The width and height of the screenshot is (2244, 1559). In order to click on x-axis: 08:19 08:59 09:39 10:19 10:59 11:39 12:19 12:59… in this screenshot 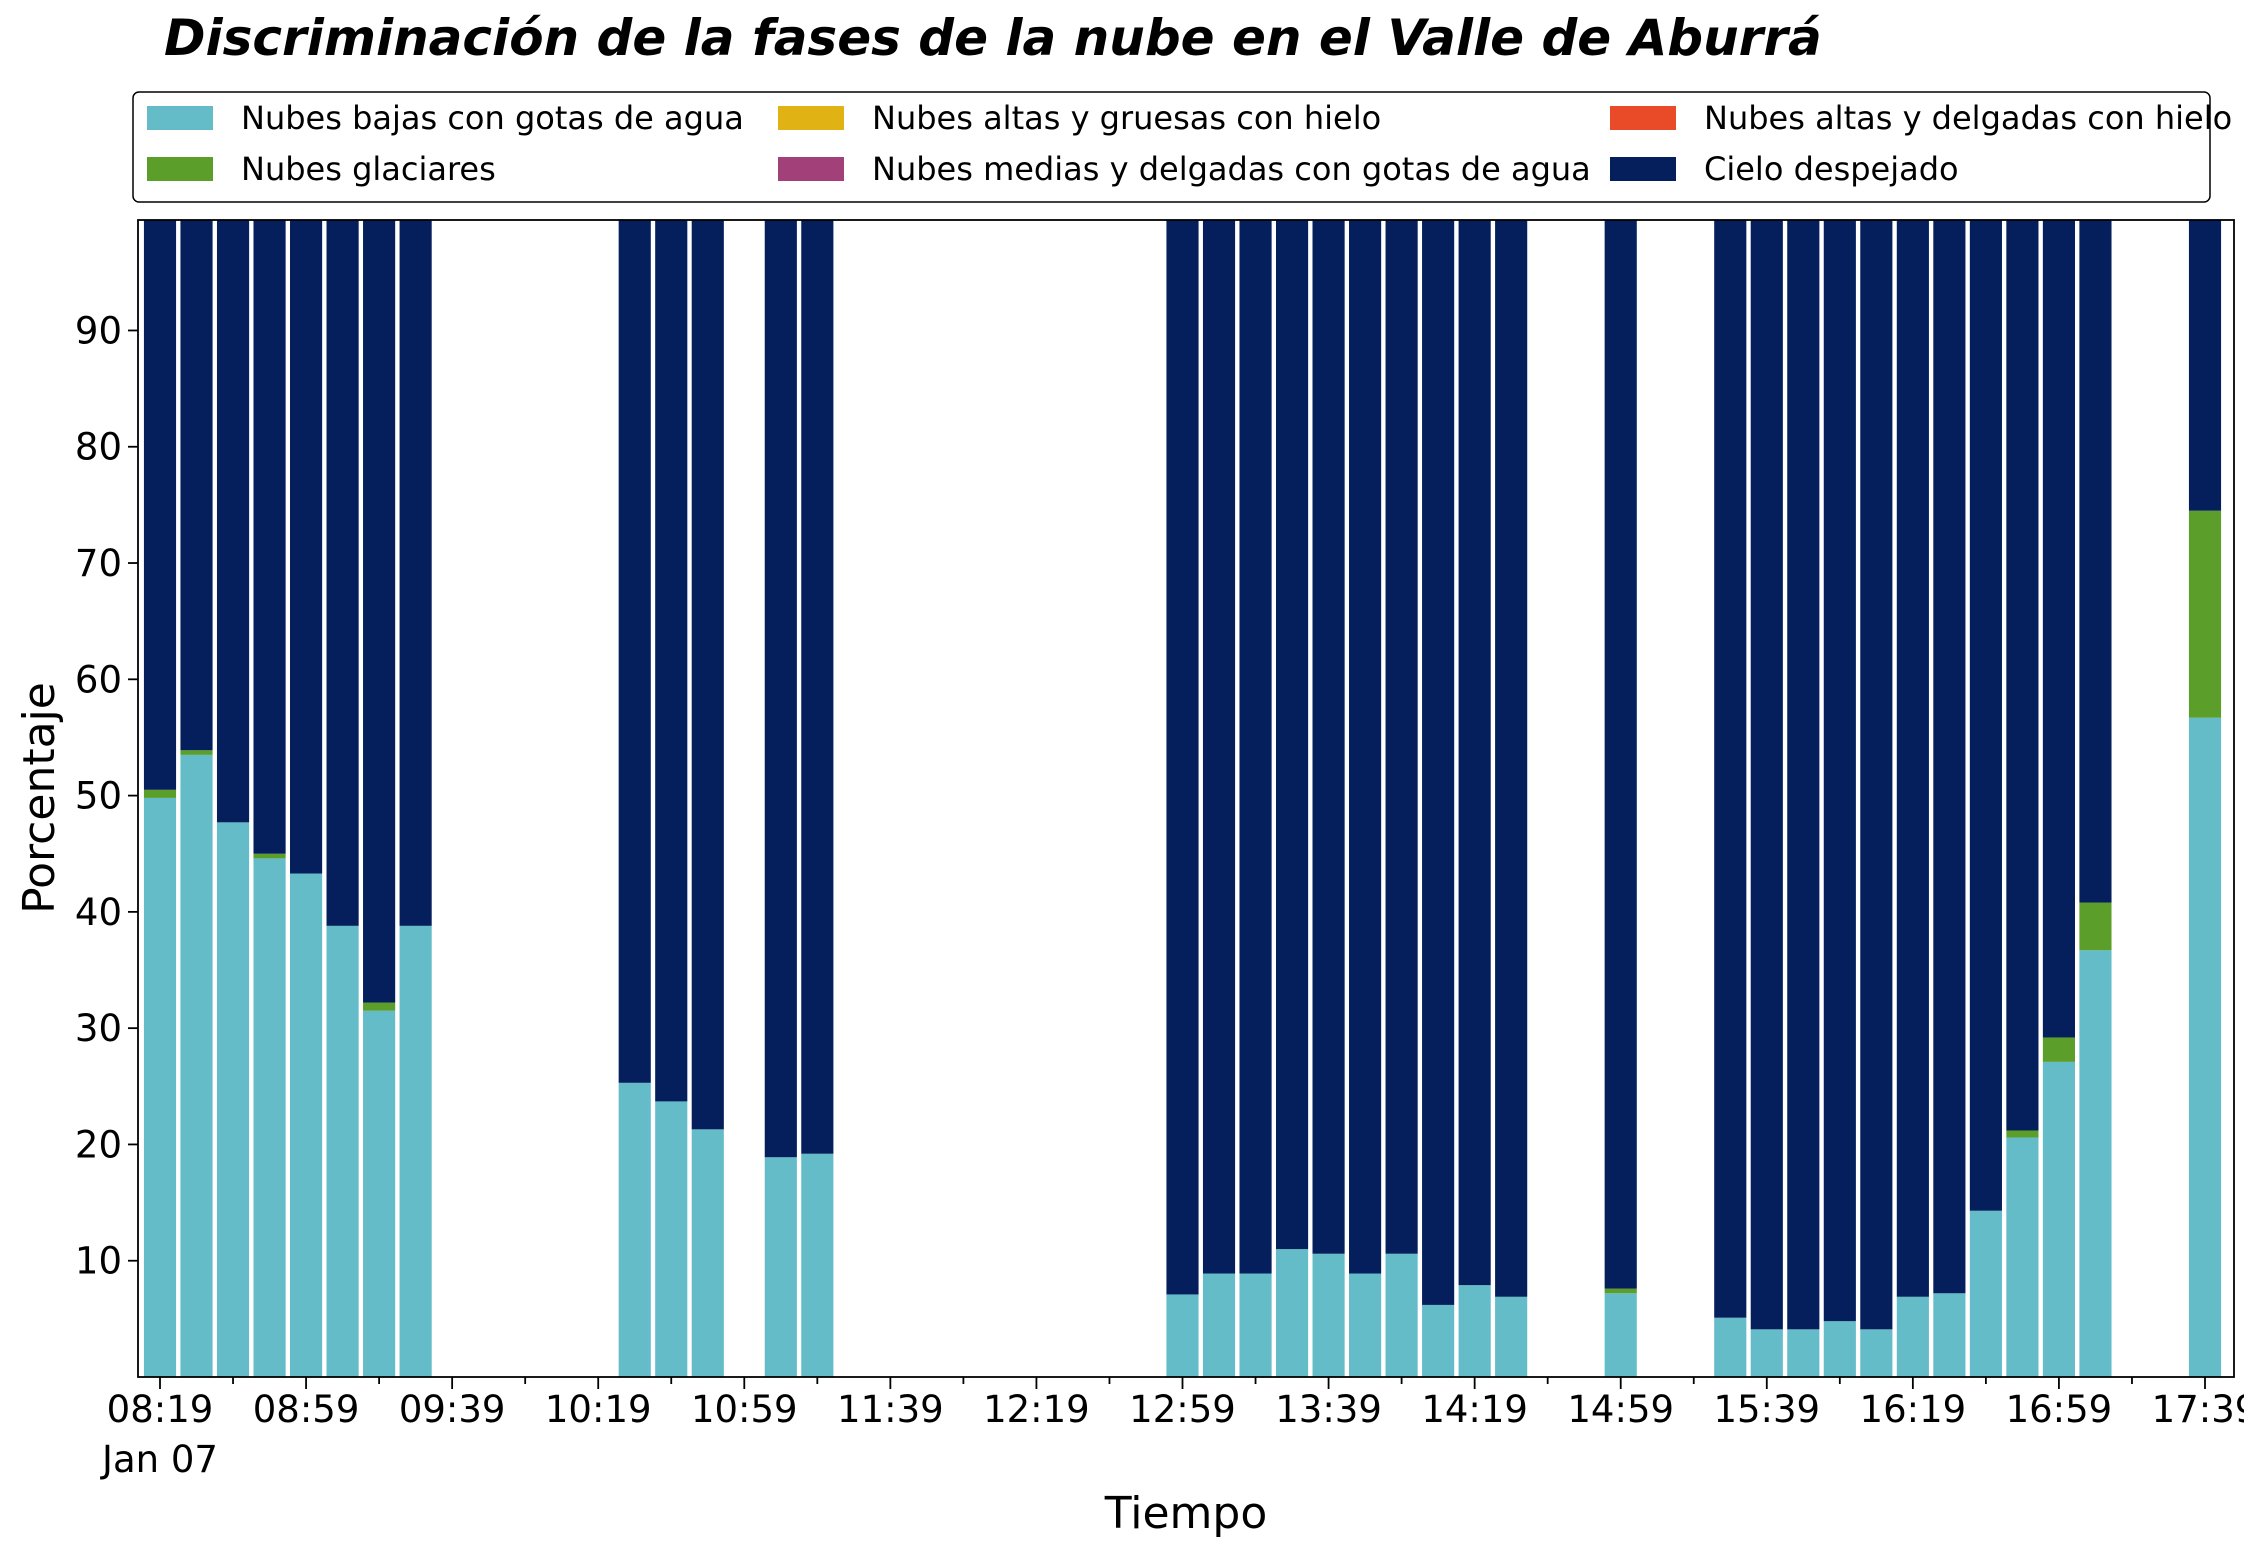, I will do `click(1172, 1429)`.